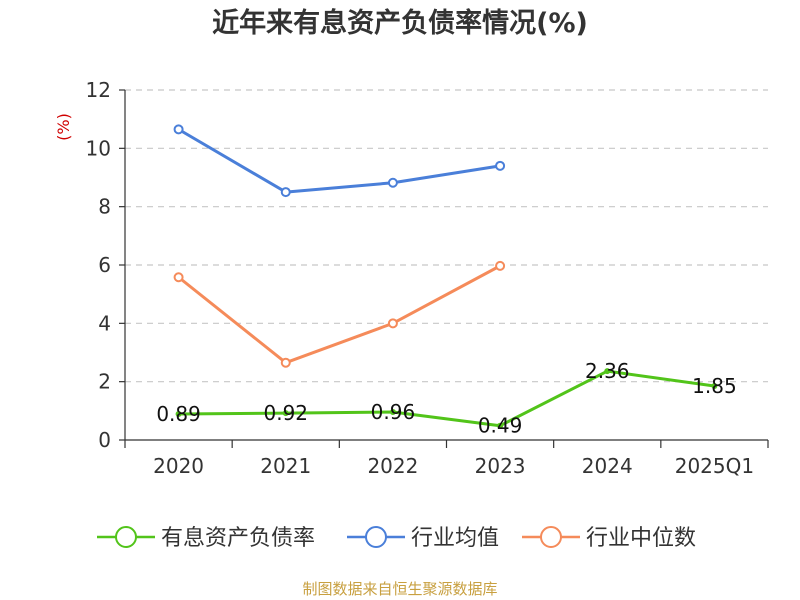 This screenshot has width=800, height=600. What do you see at coordinates (98, 148) in the screenshot?
I see `y-tick-label: 10` at bounding box center [98, 148].